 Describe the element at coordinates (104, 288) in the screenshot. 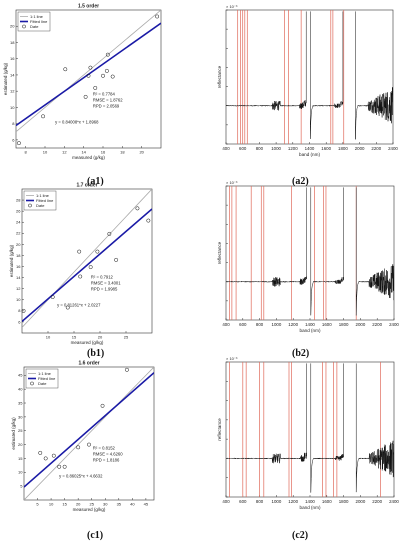

I see `stat-b1-2: RPD = 1.9985` at that location.